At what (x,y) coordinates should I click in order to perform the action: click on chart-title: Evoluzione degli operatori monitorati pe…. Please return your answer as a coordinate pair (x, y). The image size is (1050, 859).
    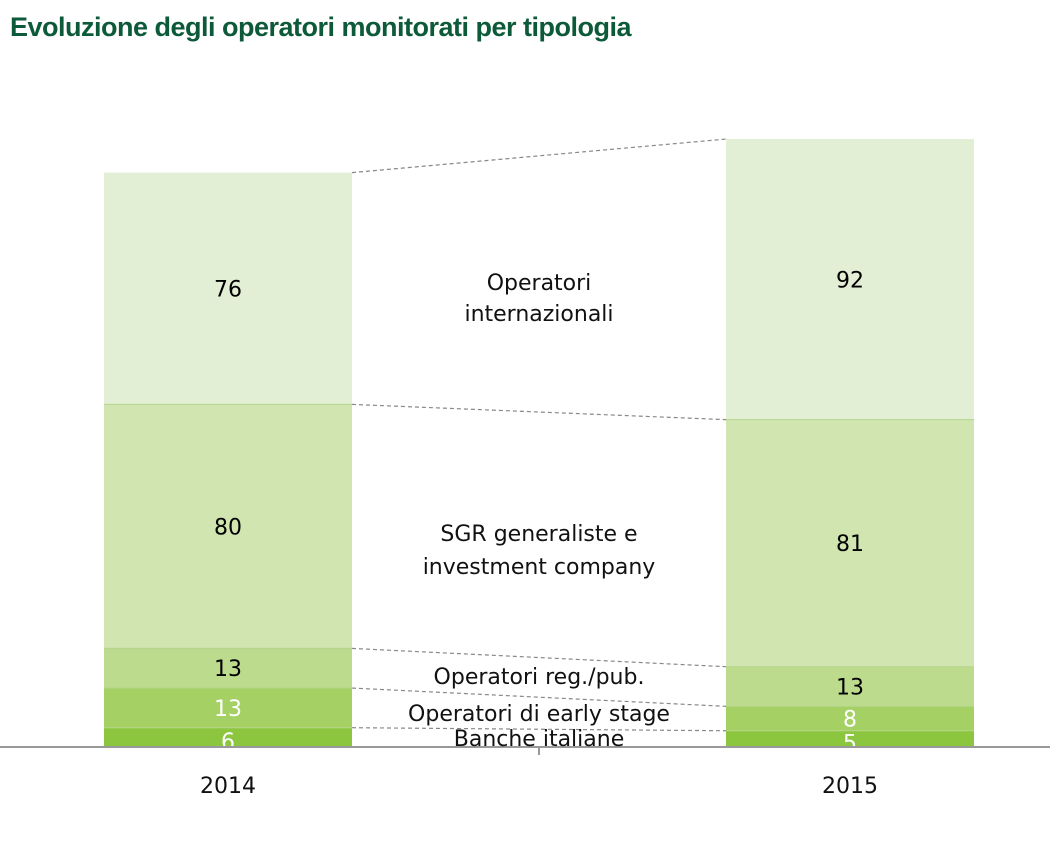
    Looking at the image, I should click on (321, 27).